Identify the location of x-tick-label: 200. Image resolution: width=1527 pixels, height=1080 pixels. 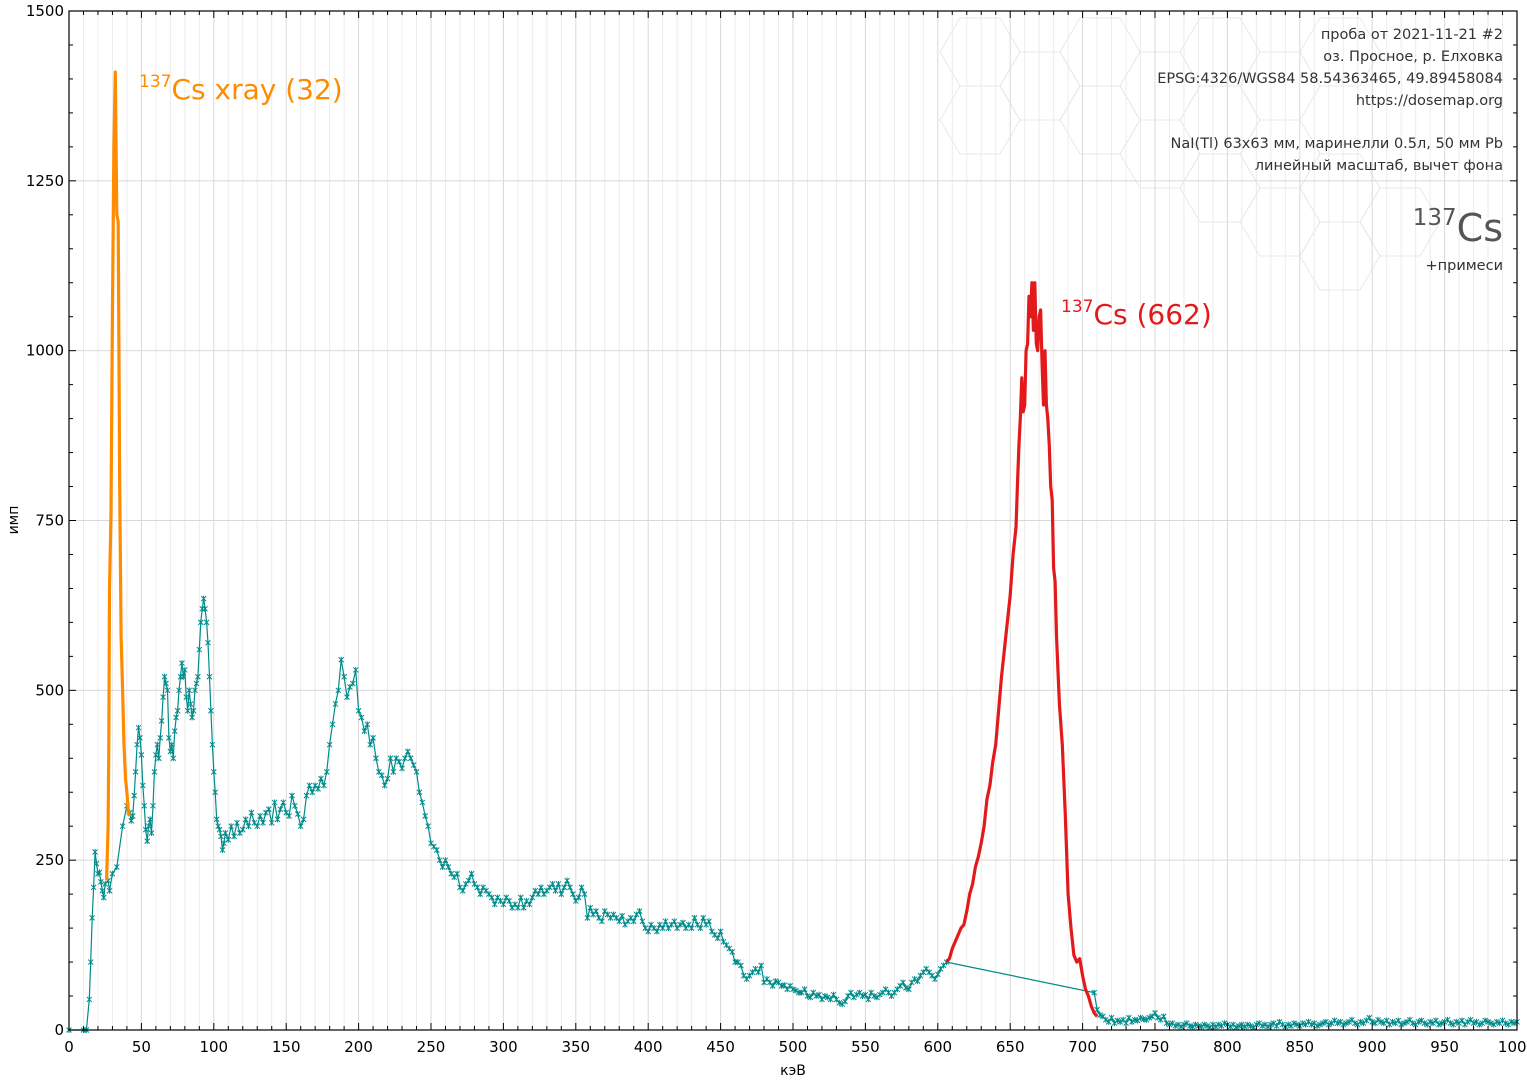
(358, 1047).